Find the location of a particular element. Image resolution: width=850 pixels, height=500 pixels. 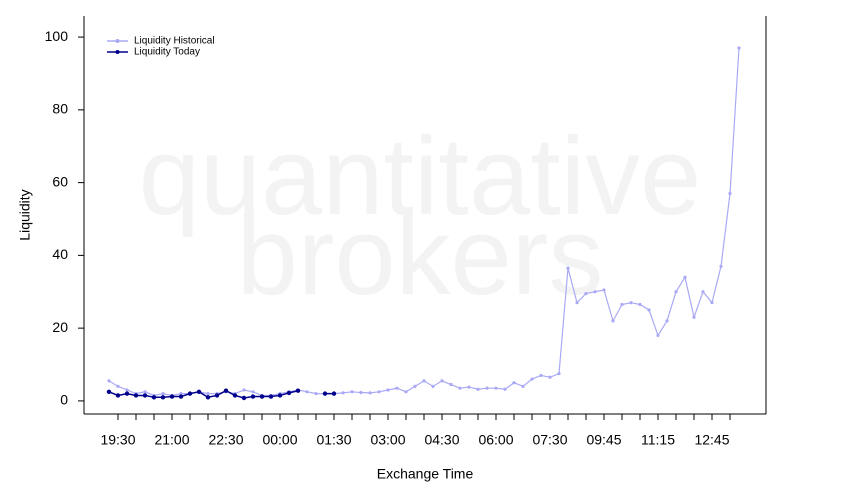

x-tick-label: 07:30 is located at coordinates (549, 440).